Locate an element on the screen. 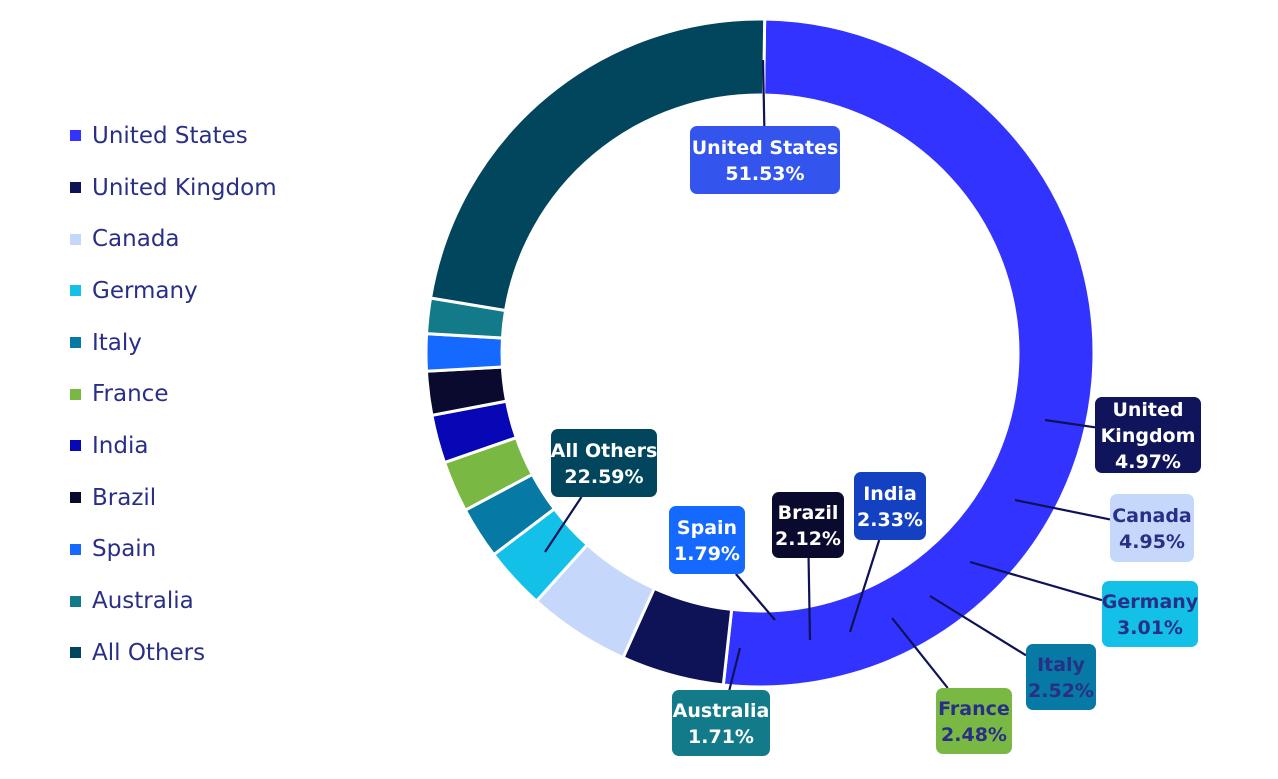 Image resolution: width=1278 pixels, height=779 pixels. legend-item-germany: Germany is located at coordinates (220, 291).